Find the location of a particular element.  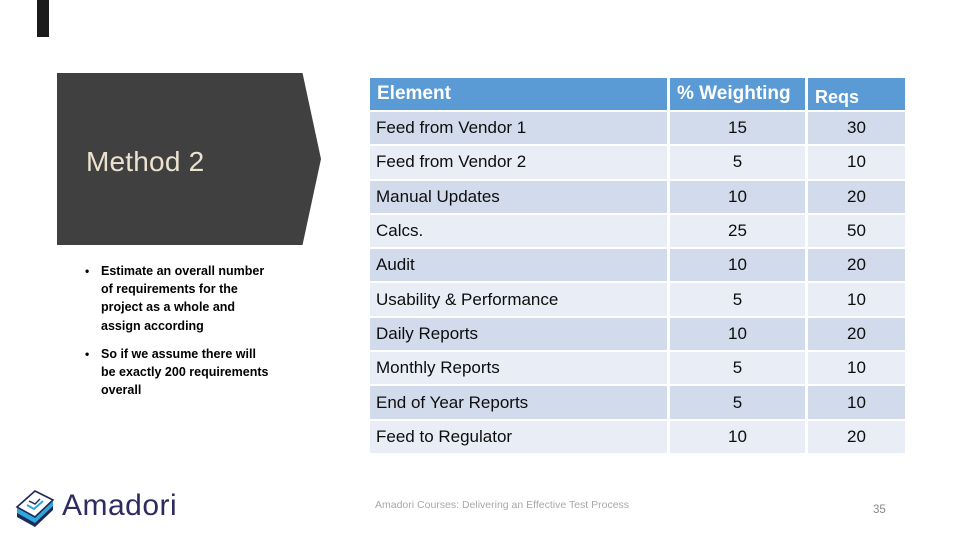

cell-weighting: 15 is located at coordinates (737, 128).